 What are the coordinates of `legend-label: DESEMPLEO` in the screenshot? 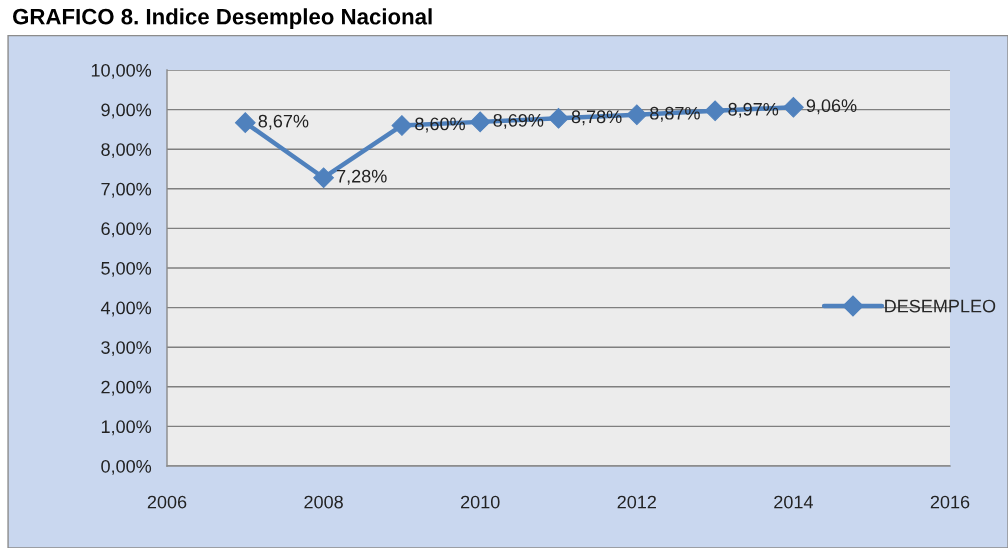 It's located at (940, 306).